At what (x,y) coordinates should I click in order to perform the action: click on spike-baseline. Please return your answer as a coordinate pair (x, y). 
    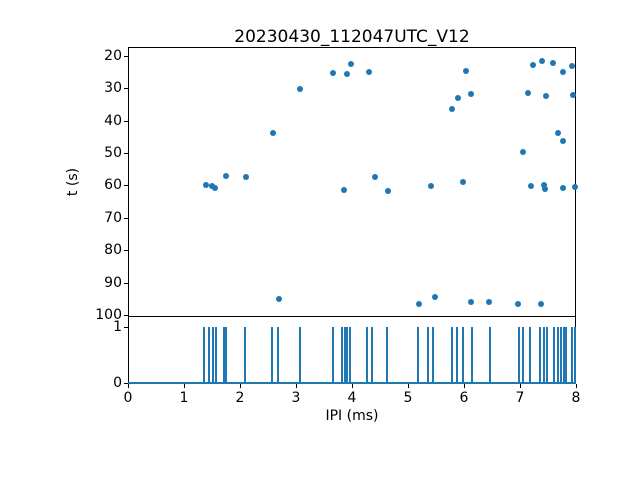
    Looking at the image, I should click on (352, 382).